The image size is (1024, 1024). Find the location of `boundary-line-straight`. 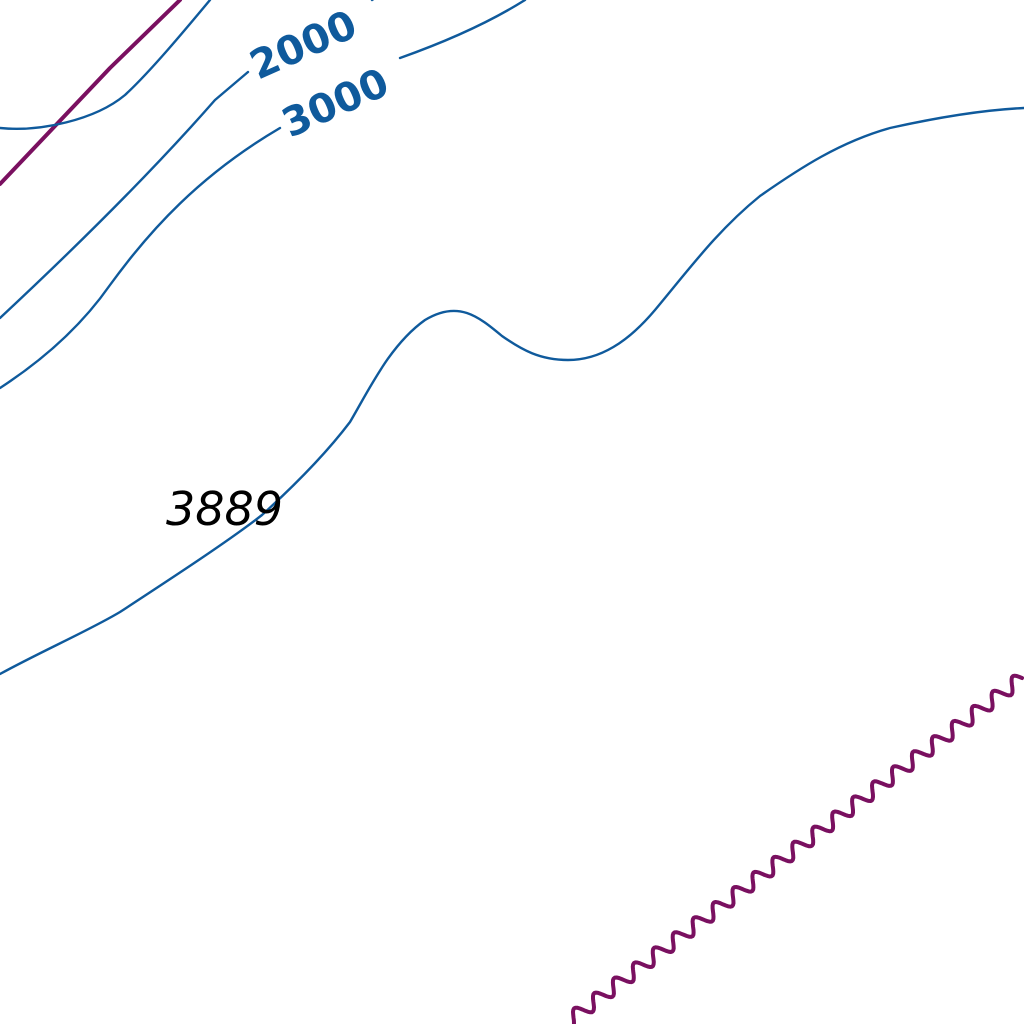

boundary-line-straight is located at coordinates (91, 93).